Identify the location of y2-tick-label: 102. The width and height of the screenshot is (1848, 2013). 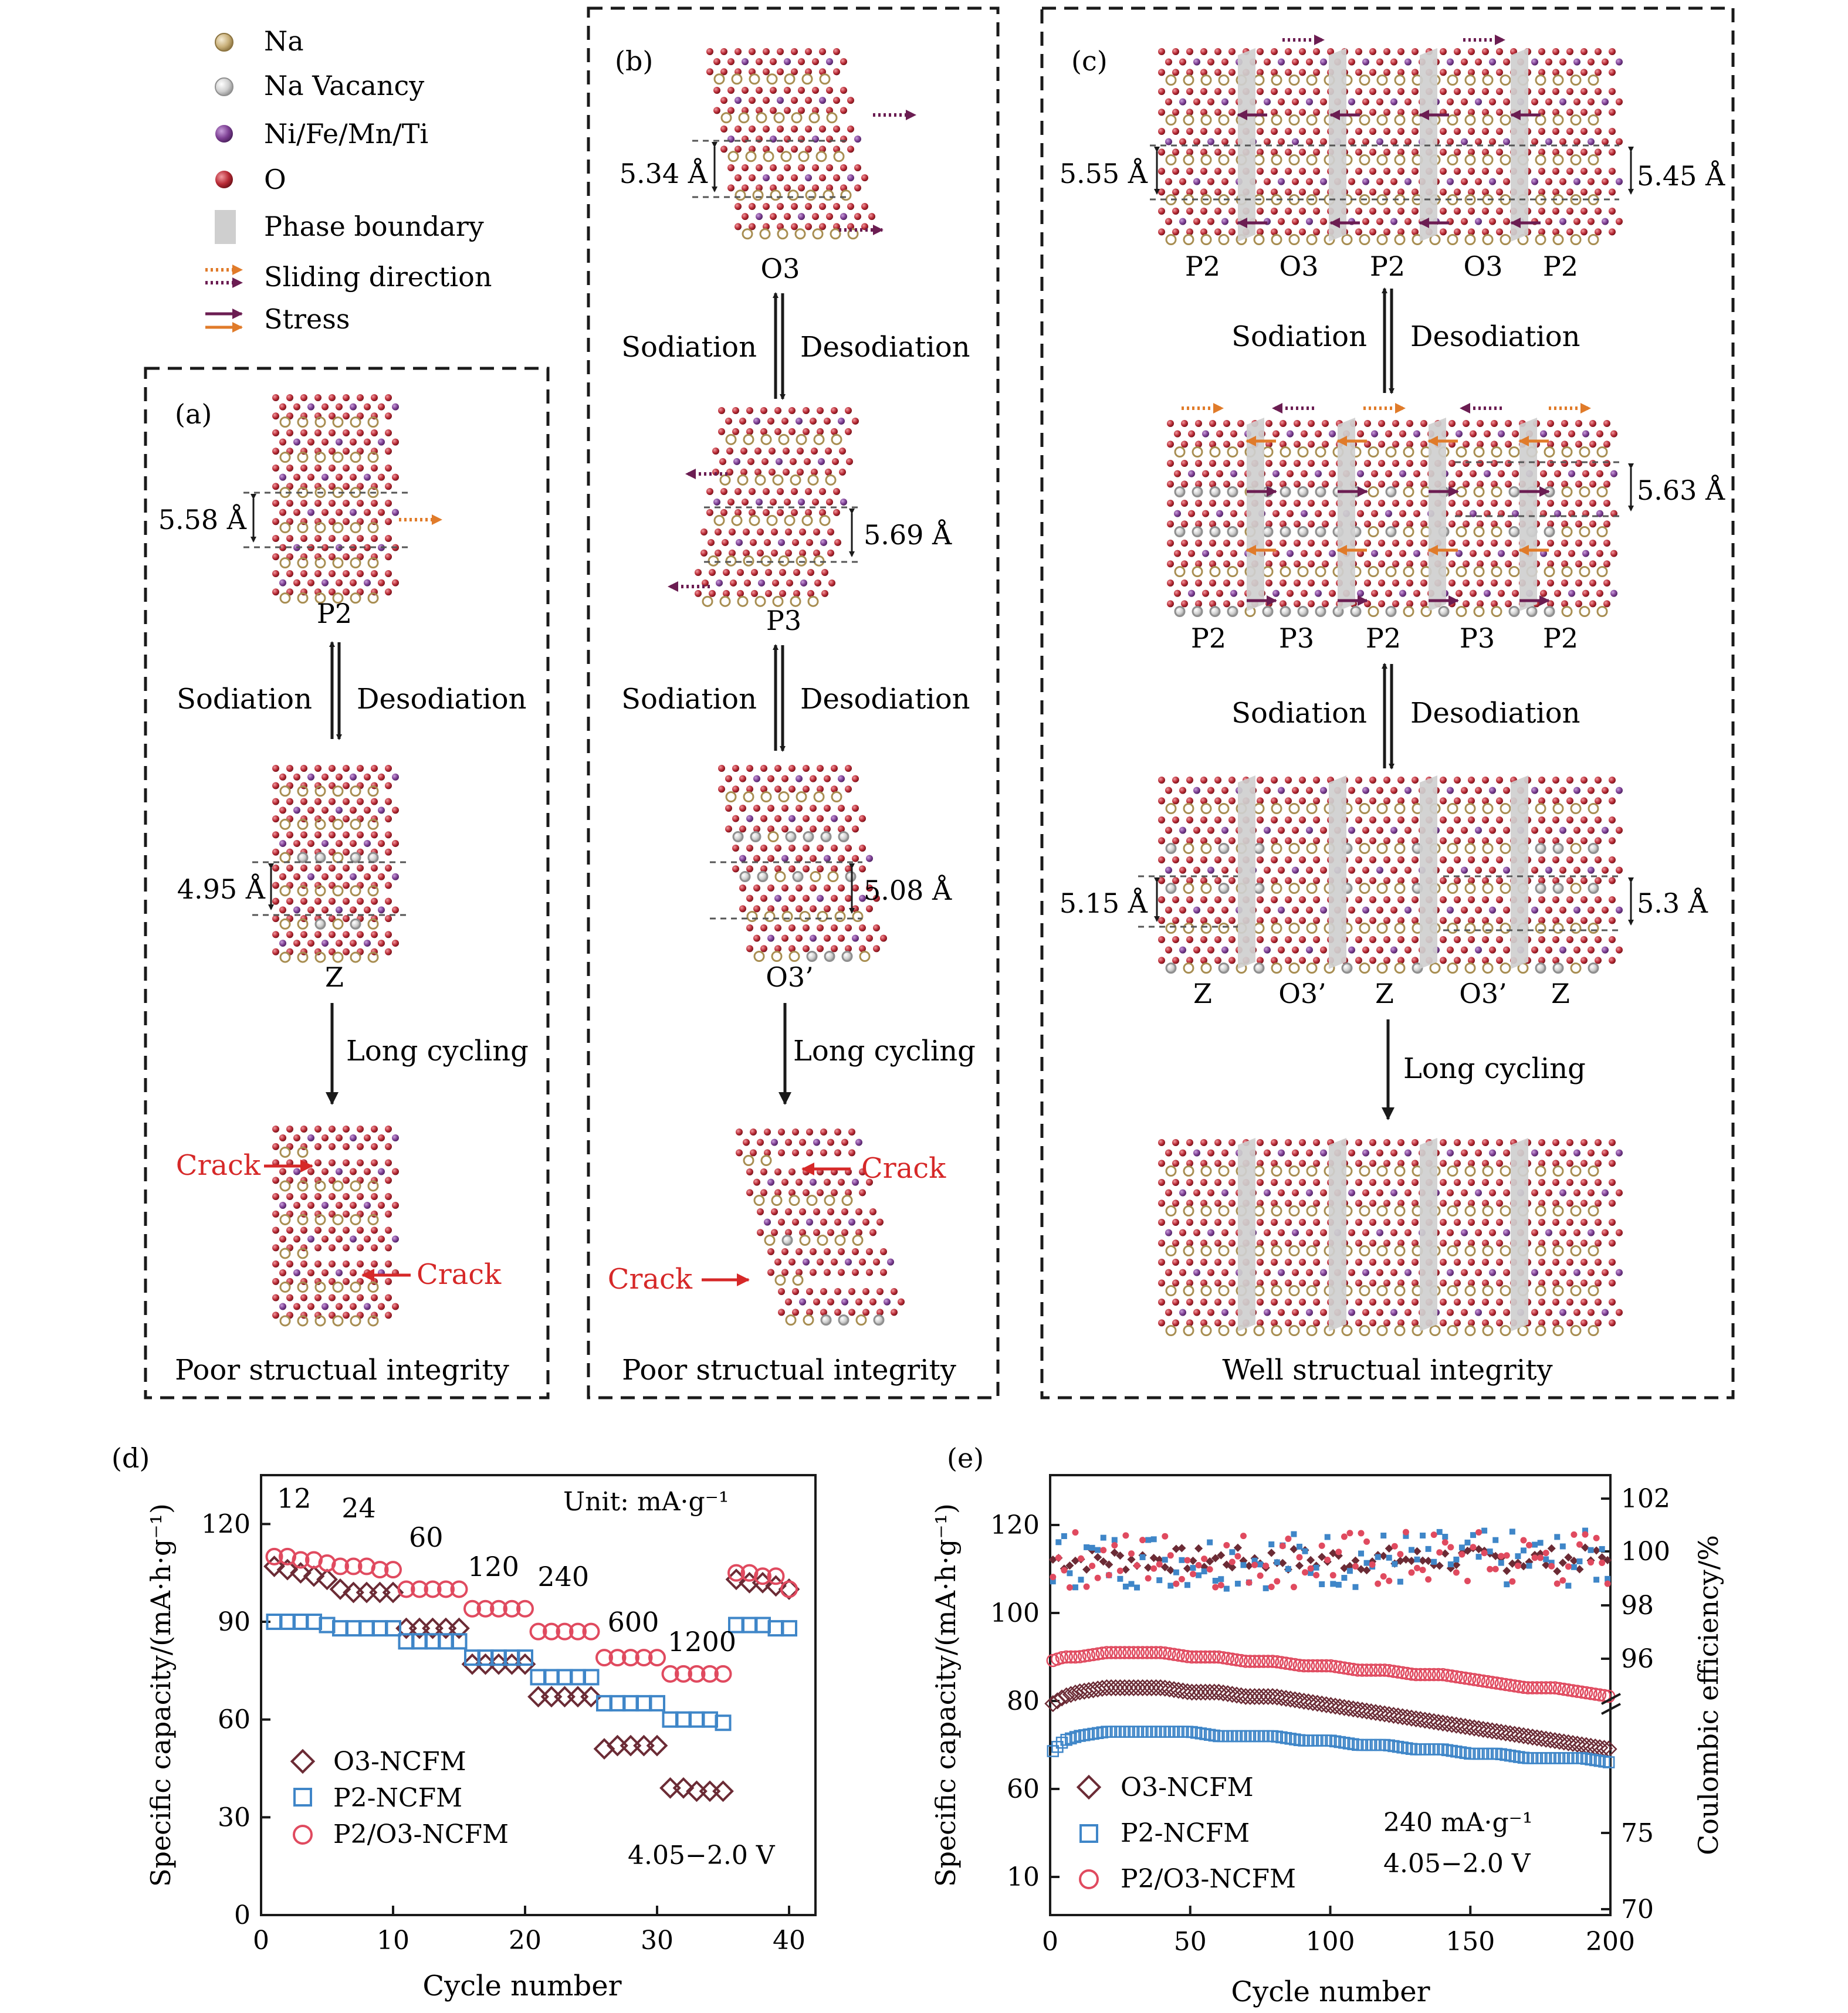
(1645, 1499).